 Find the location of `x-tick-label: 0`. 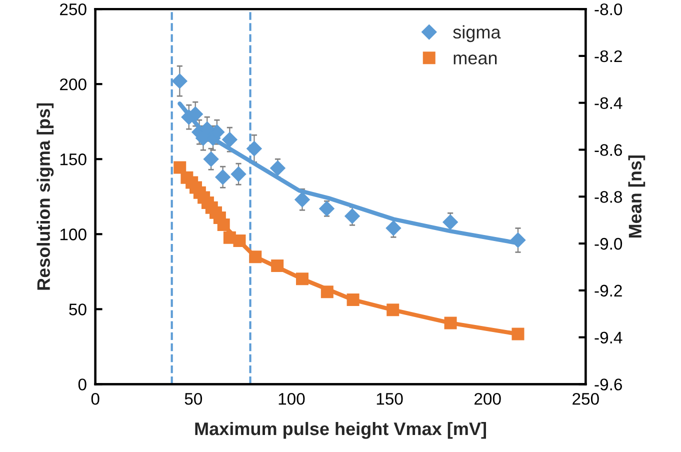

x-tick-label: 0 is located at coordinates (95, 398).